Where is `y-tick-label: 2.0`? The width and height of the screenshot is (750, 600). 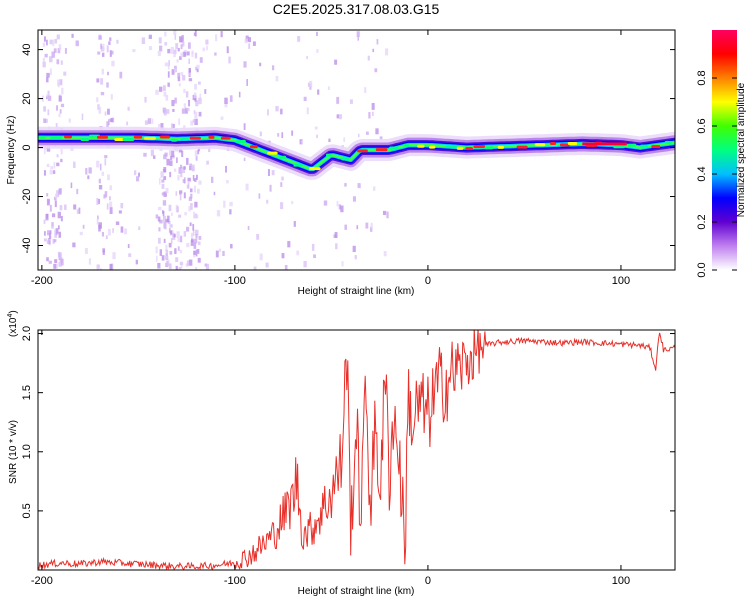
y-tick-label: 2.0 is located at coordinates (27, 333).